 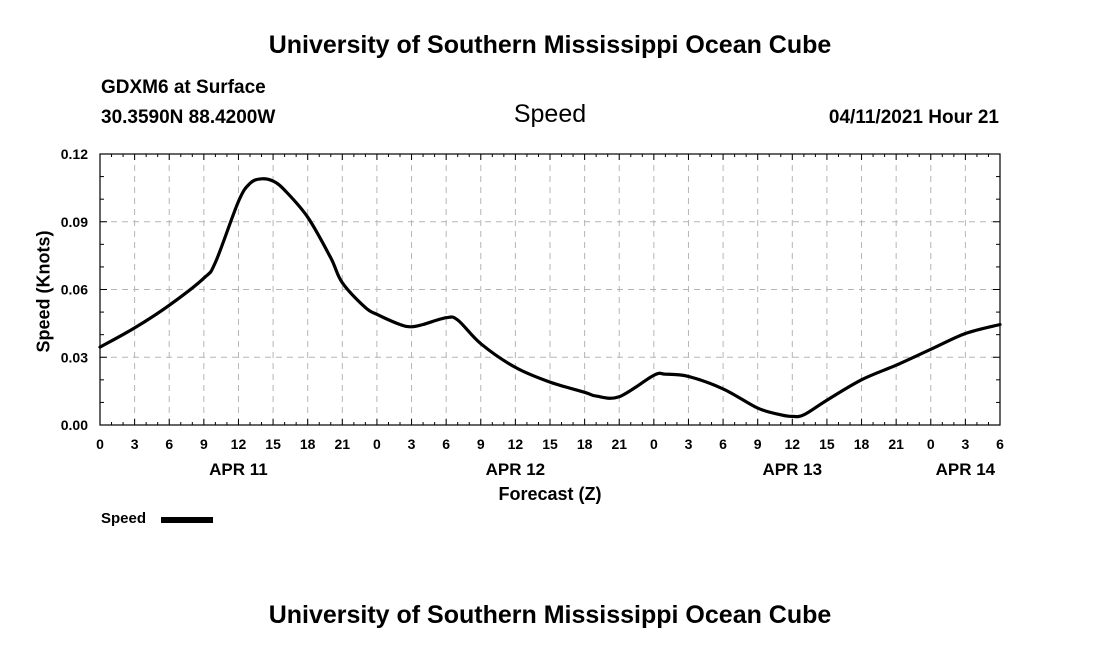 I want to click on x-tick-labels: 0 3 6 9 12 15 18 21 0 3 6 9 12 15 18 21 0 3 6 9 12 15 18 21 0 3 6, so click(x=550, y=444).